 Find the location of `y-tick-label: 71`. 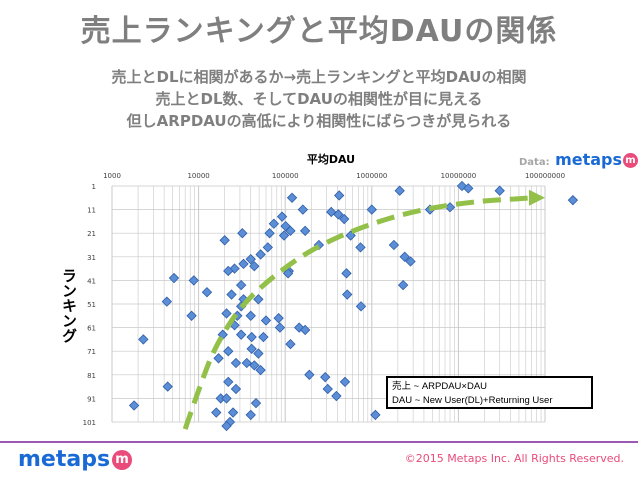

y-tick-label: 71 is located at coordinates (91, 352).